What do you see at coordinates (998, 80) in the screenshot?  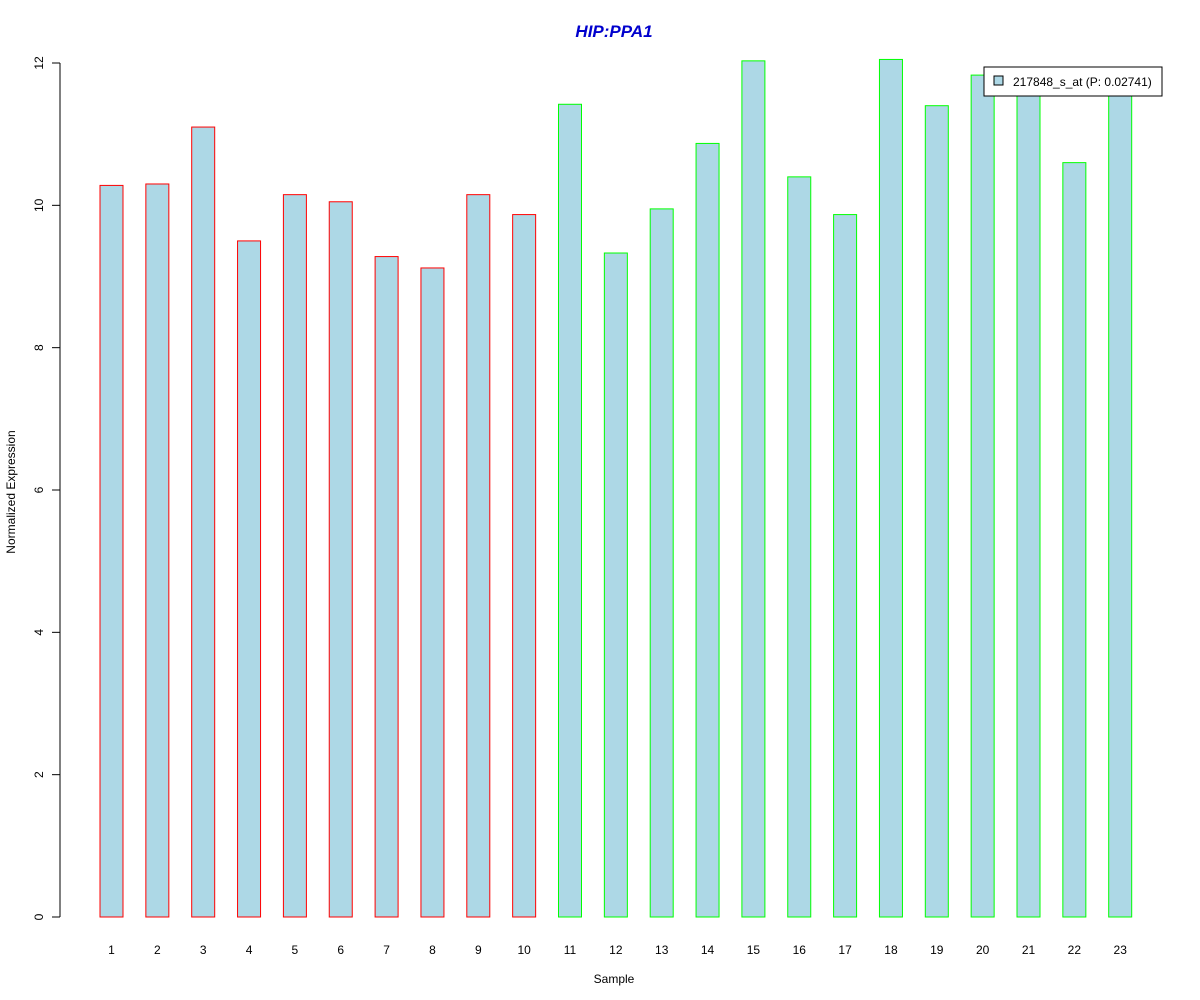 I see `legend-swatch` at bounding box center [998, 80].